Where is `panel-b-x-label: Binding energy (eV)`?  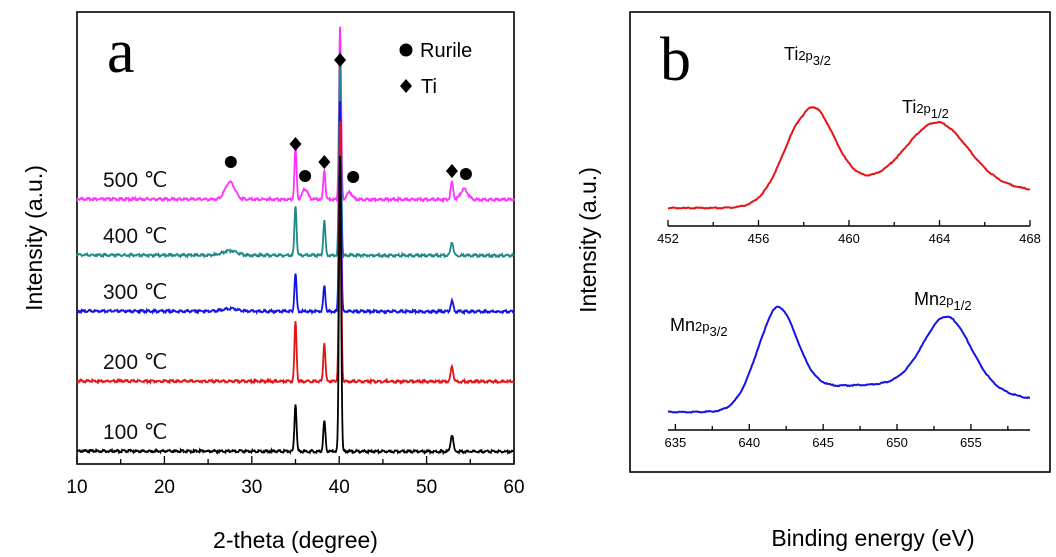
panel-b-x-label: Binding energy (eV) is located at coordinates (872, 538).